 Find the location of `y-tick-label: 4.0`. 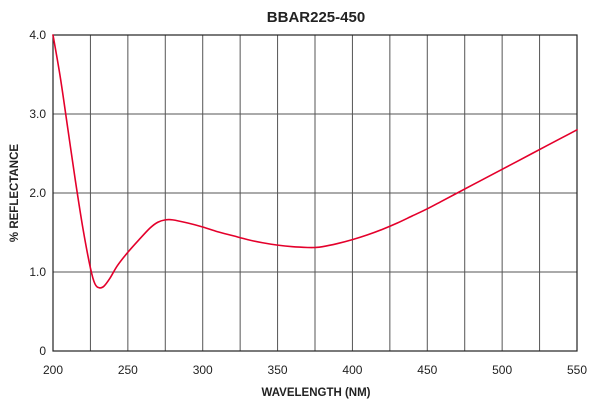

y-tick-label: 4.0 is located at coordinates (37, 35).